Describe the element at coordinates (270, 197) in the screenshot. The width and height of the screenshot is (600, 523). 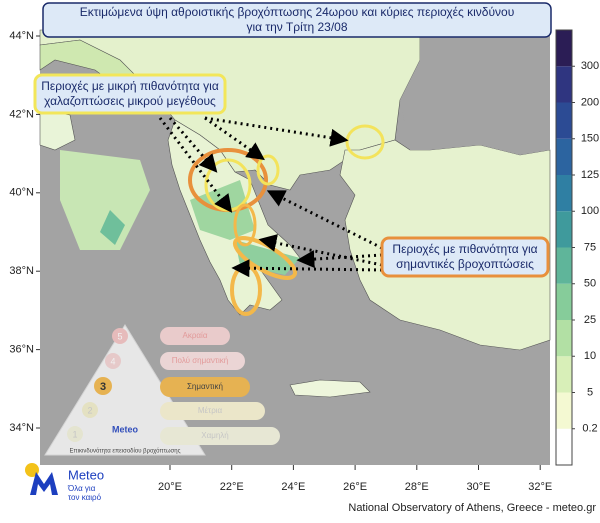
I see `arrows` at that location.